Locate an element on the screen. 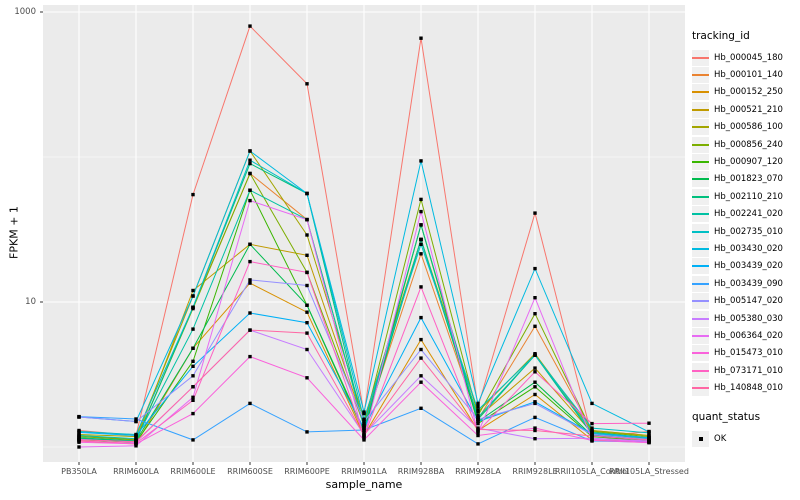 This screenshot has height=500, width=800. x-tick-label: RRII105LA_Control is located at coordinates (592, 471).